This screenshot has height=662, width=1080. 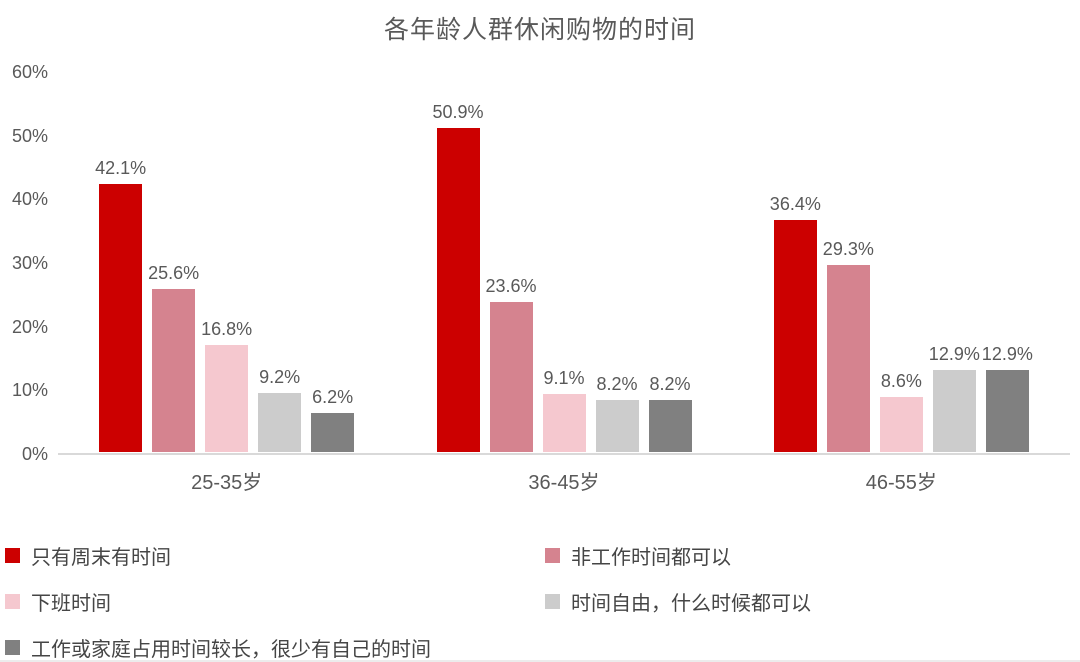 What do you see at coordinates (120, 305) in the screenshot?
I see `bar-series-1: 42.1%` at bounding box center [120, 305].